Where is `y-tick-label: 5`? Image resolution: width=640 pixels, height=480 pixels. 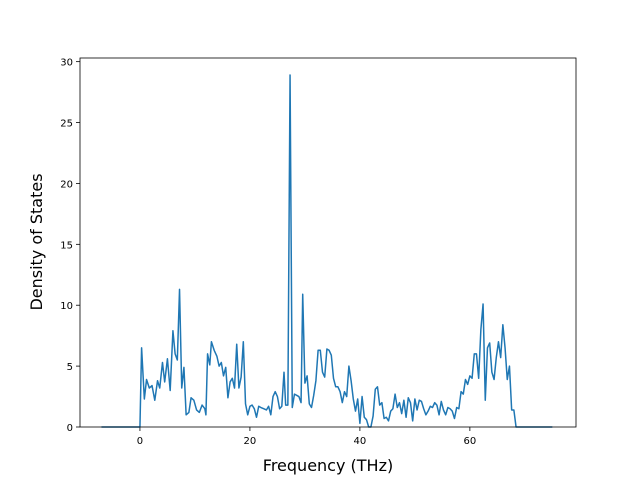
y-tick-label: 5 is located at coordinates (70, 367).